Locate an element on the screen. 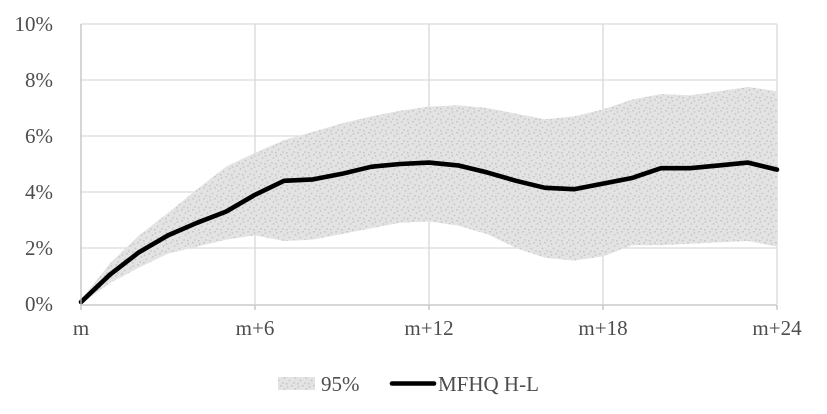  x-tick-label: m+6 is located at coordinates (255, 328).